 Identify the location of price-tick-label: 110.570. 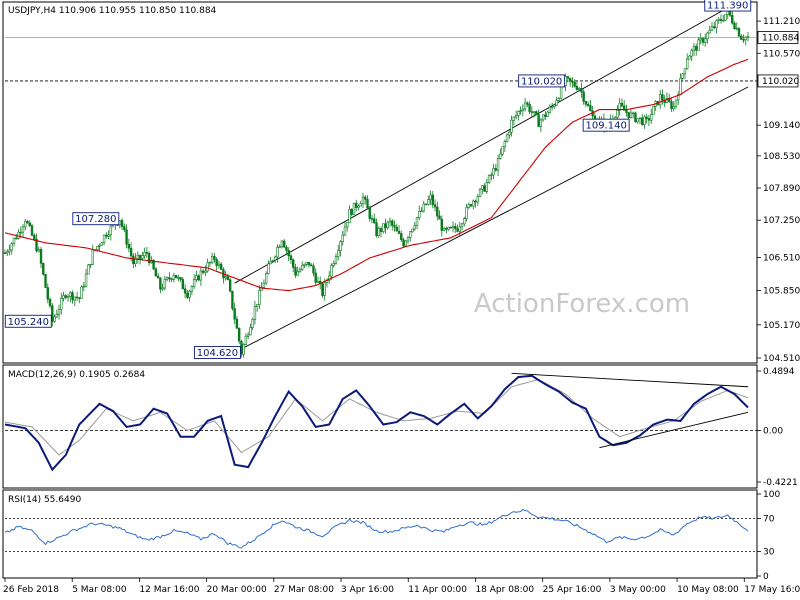
(781, 54).